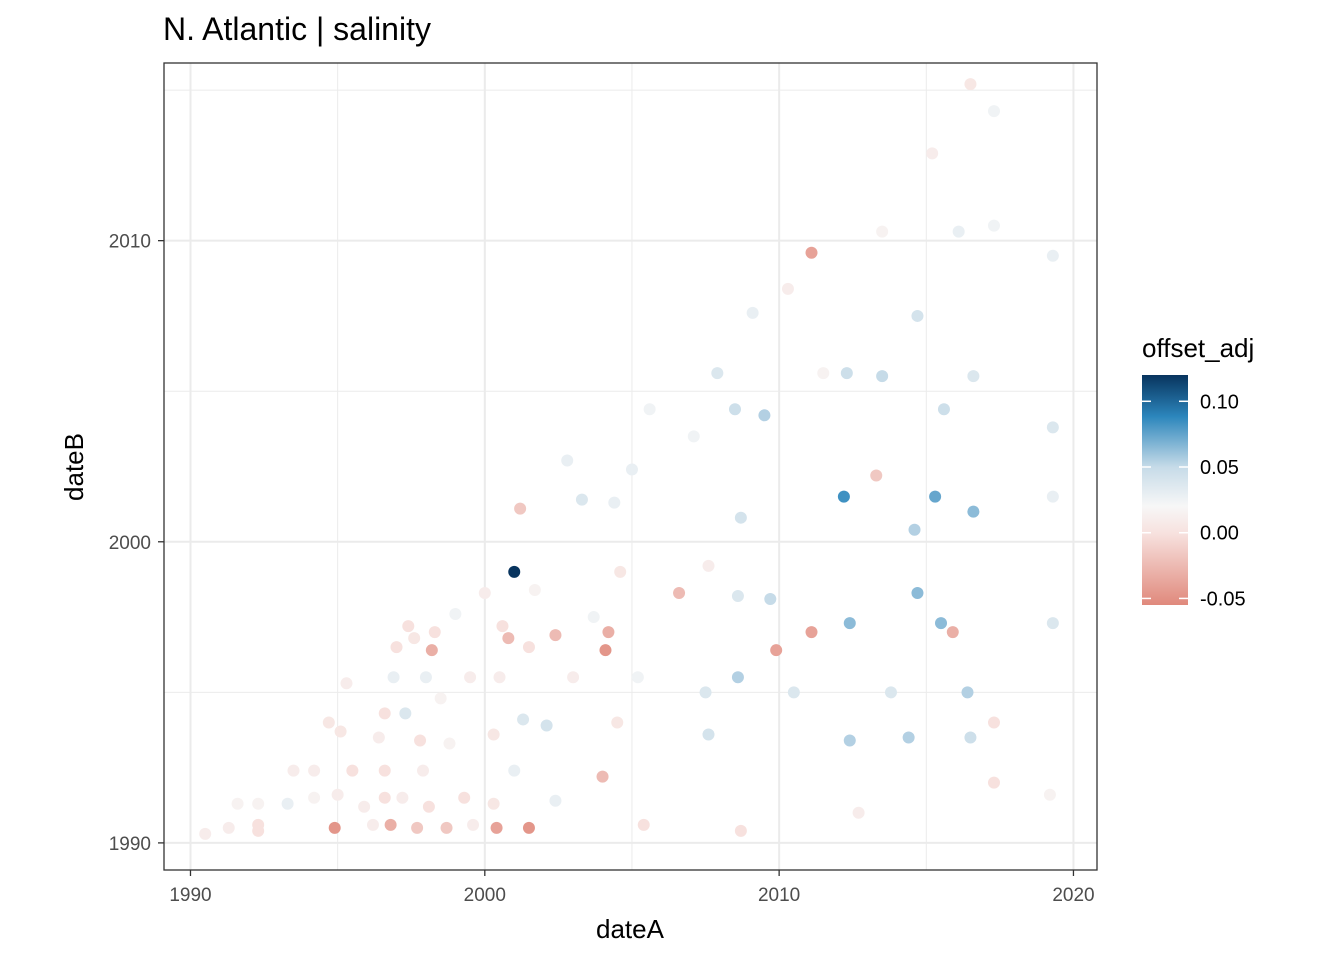 This screenshot has width=1344, height=960. What do you see at coordinates (779, 895) in the screenshot?
I see `x-tick-label: 2010` at bounding box center [779, 895].